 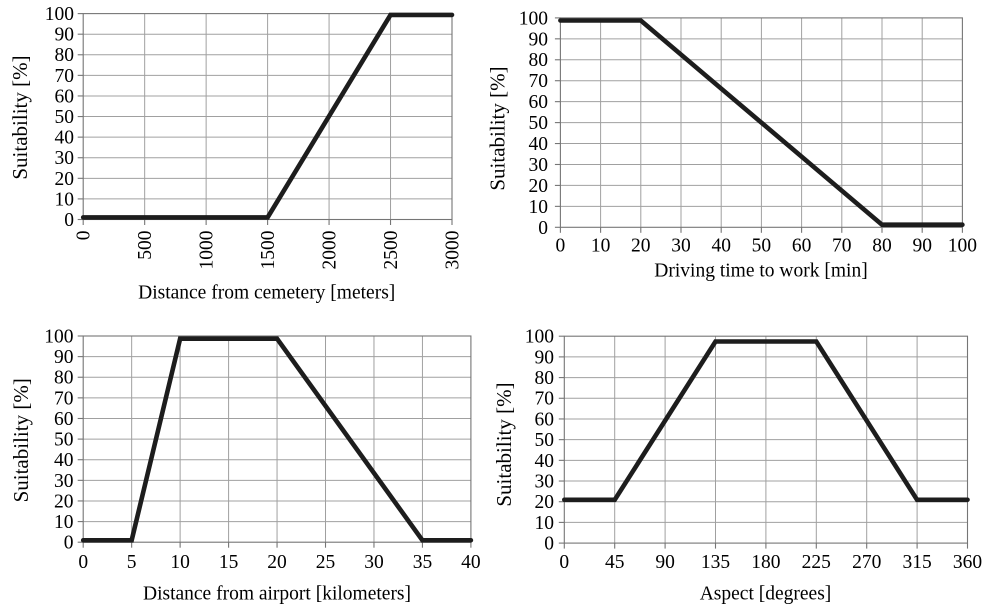 What do you see at coordinates (229, 562) in the screenshot?
I see `svg-text: 15` at bounding box center [229, 562].